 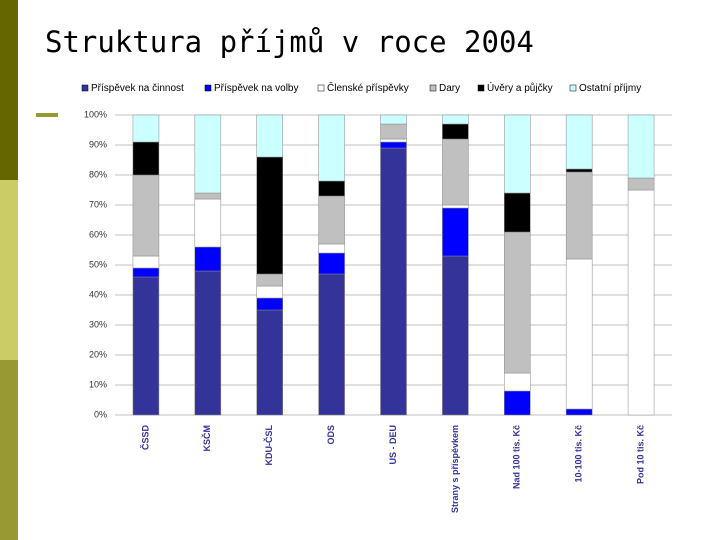 I want to click on y-tick-label: 60%, so click(x=98, y=234).